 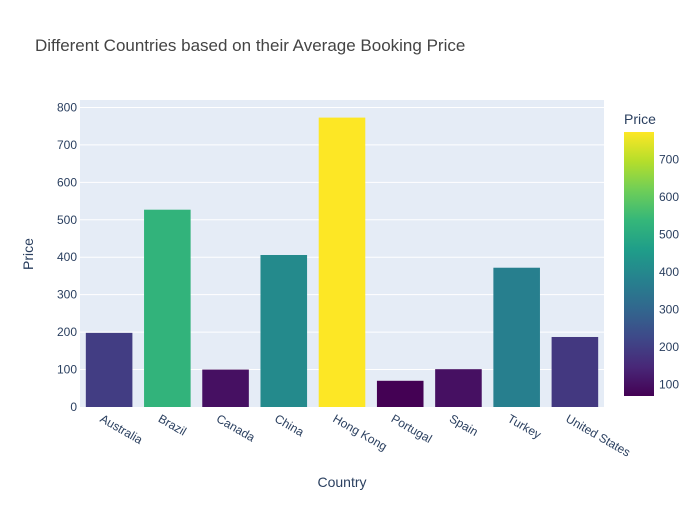 I want to click on x-axis-label: Country, so click(x=341, y=482).